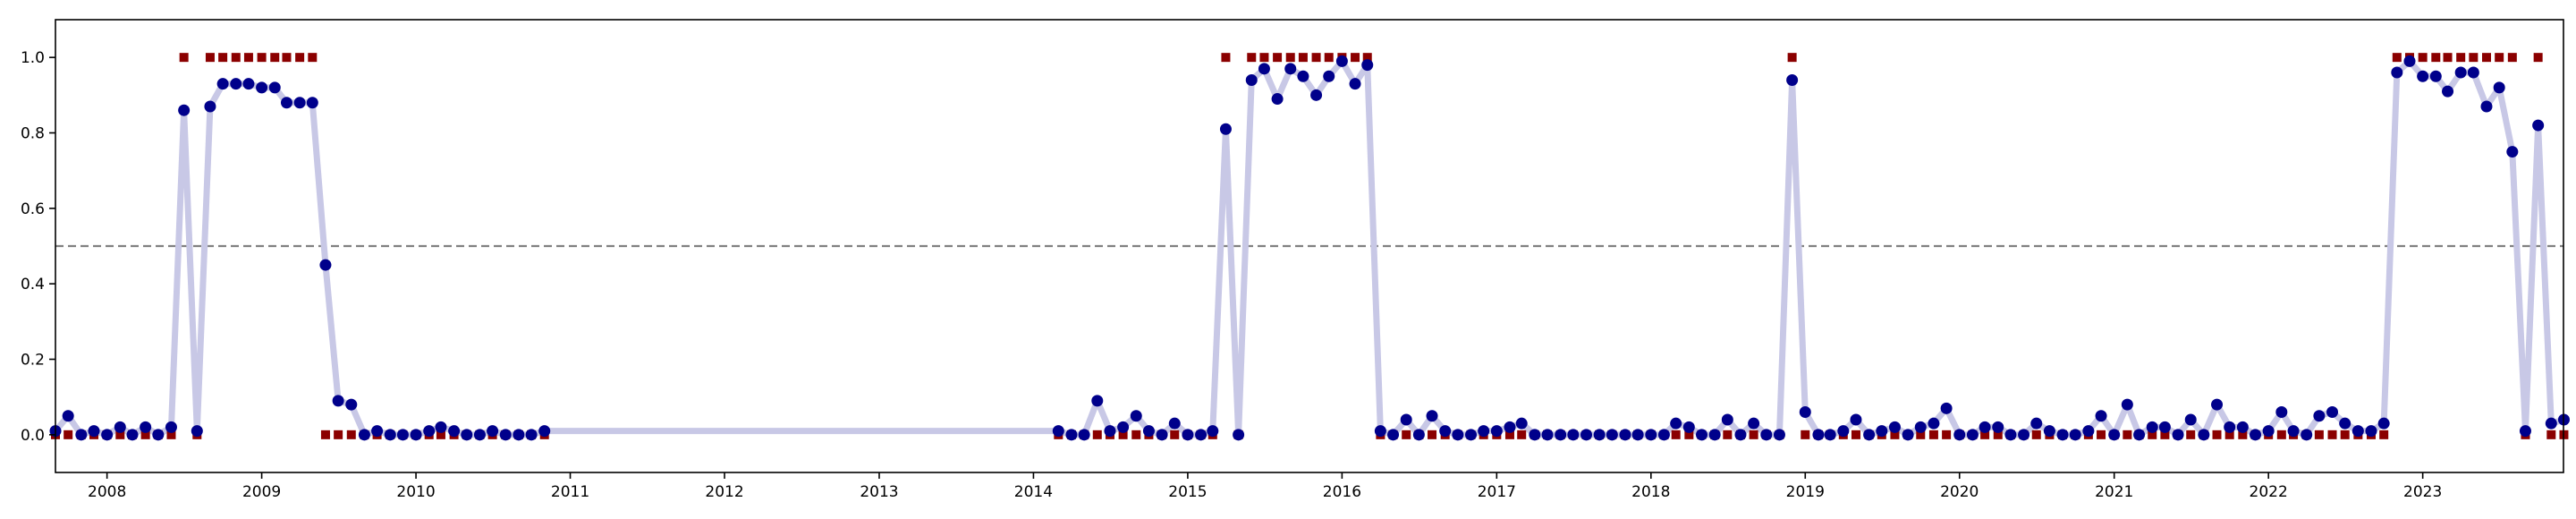 Image resolution: width=2576 pixels, height=519 pixels. Describe the element at coordinates (33, 209) in the screenshot. I see `y-tick-label: 0.6` at that location.